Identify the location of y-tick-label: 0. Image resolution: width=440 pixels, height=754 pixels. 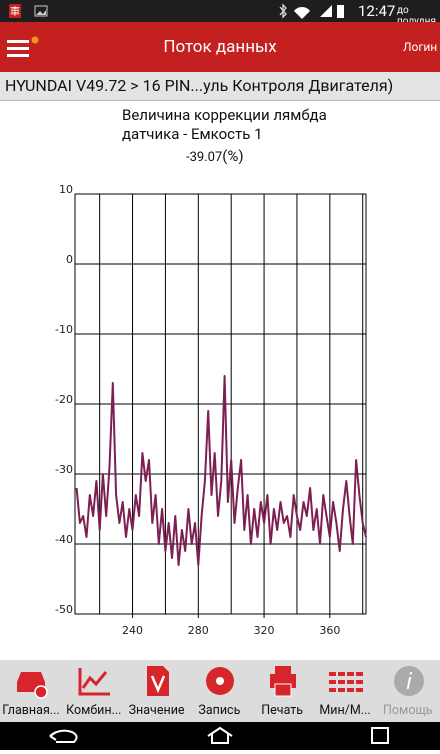
(69, 259).